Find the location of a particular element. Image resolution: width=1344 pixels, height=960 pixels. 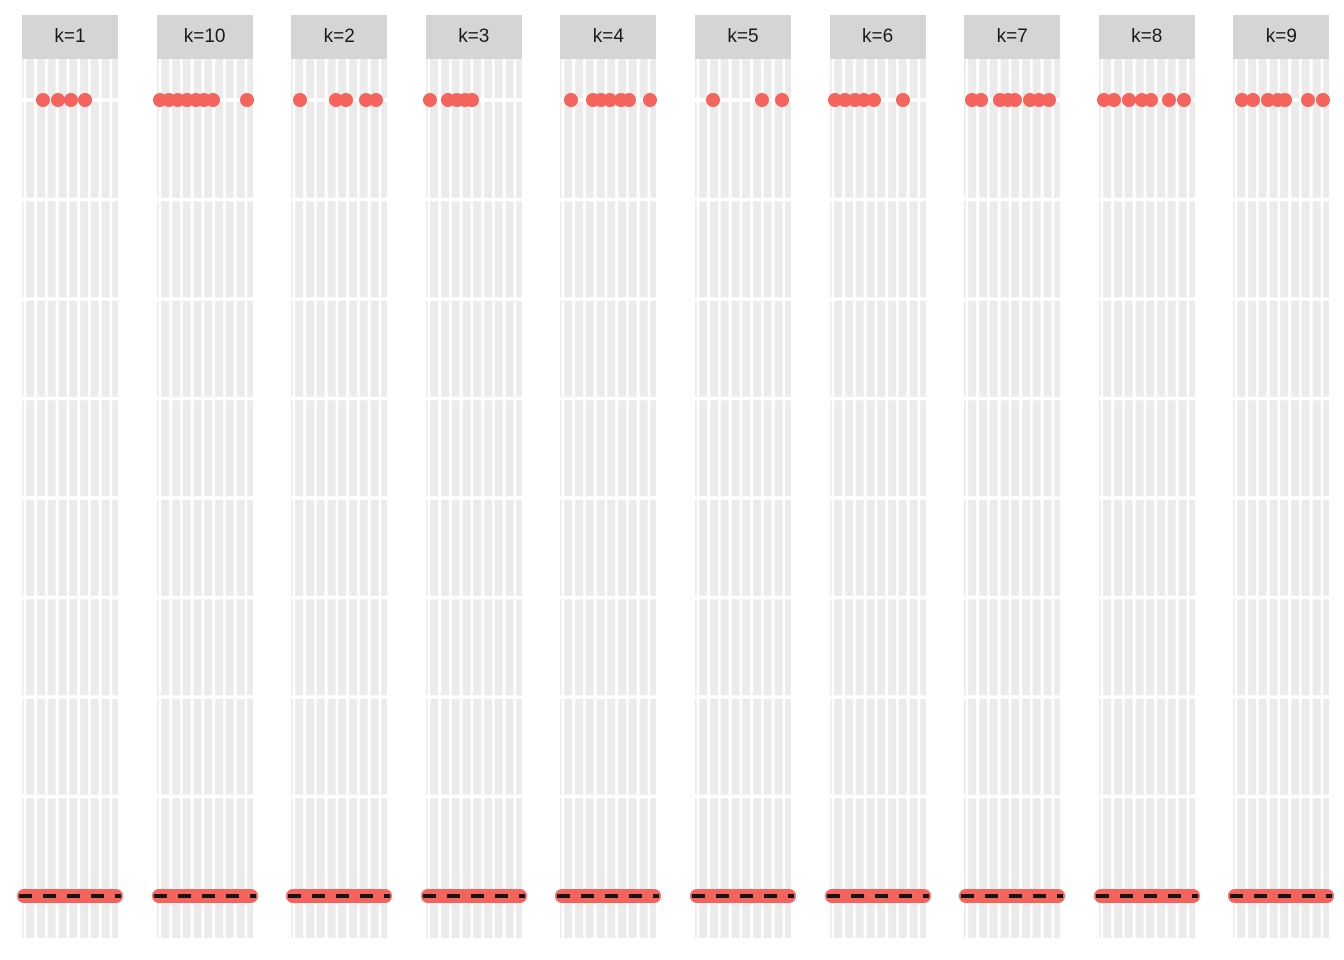

facet-k-1: k=1 is located at coordinates (70, 476).